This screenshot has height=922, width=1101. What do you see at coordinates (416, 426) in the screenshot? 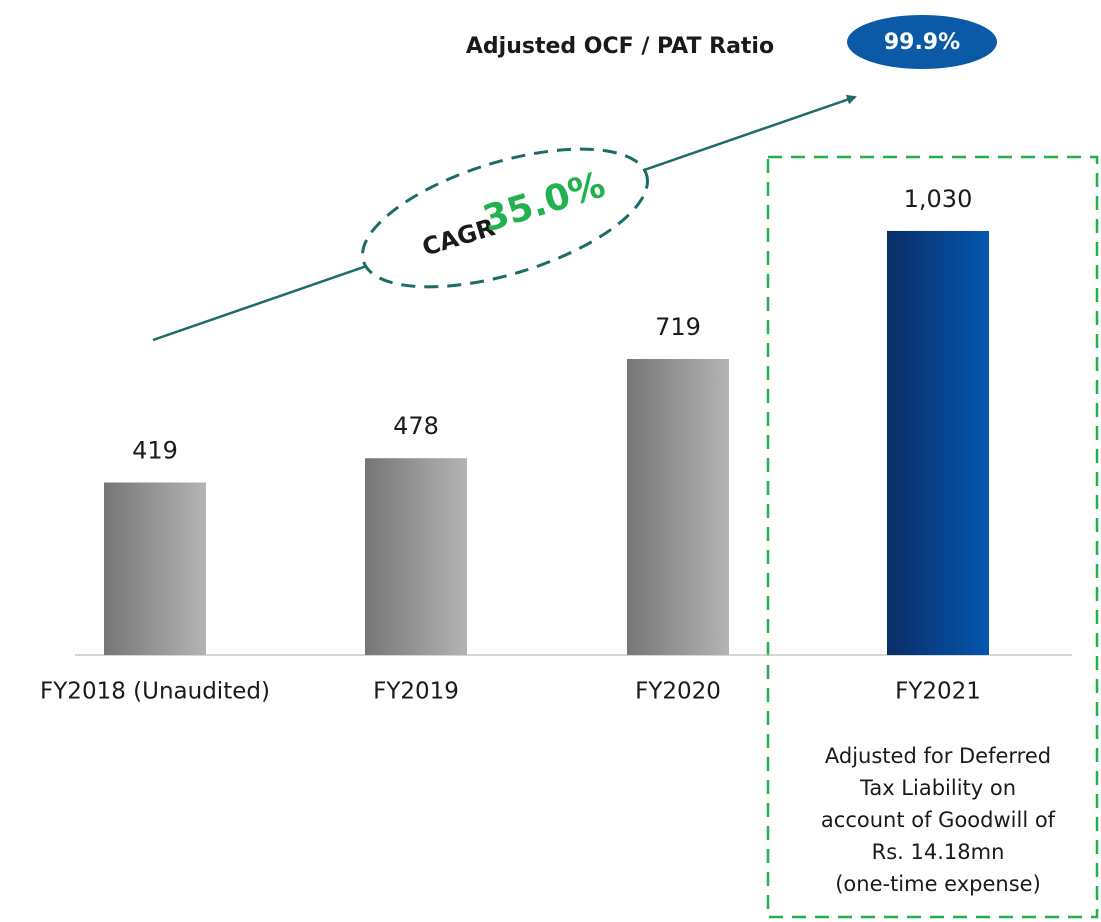
I see `value-label: 478` at bounding box center [416, 426].